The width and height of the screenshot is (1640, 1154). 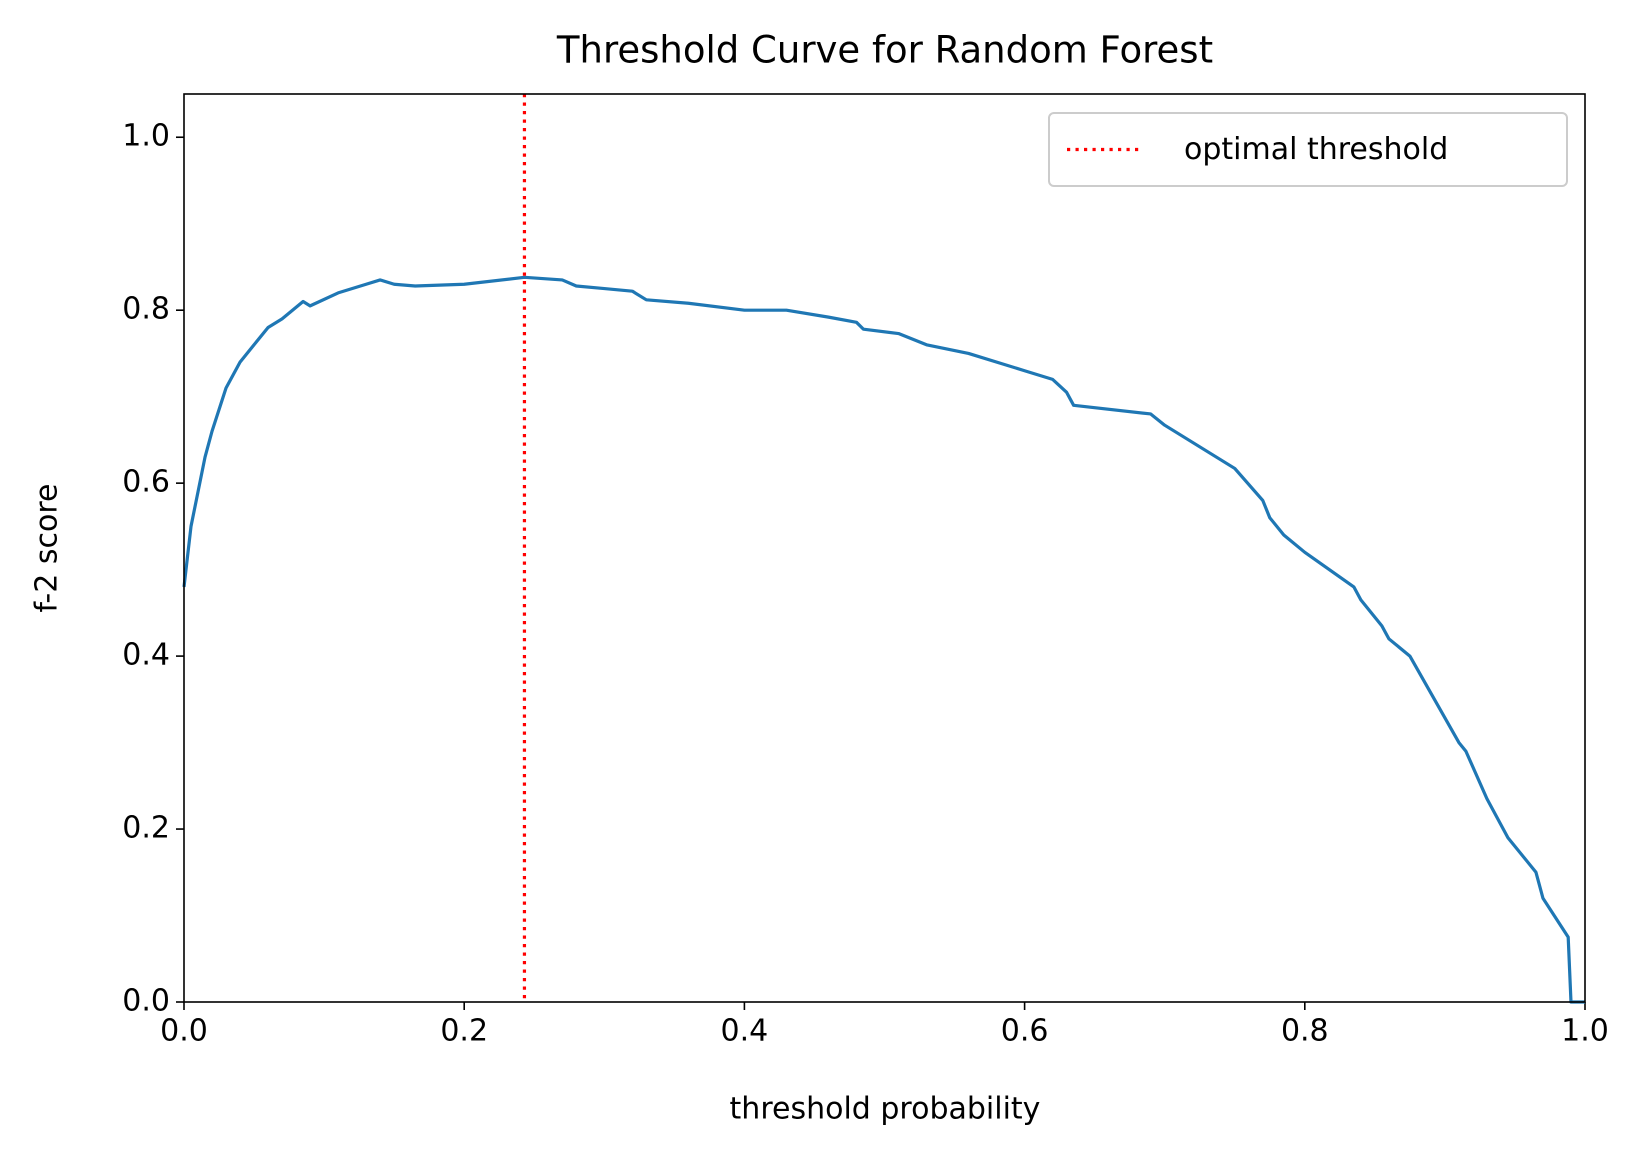 What do you see at coordinates (146, 136) in the screenshot?
I see `y-tick-label: 1.0` at bounding box center [146, 136].